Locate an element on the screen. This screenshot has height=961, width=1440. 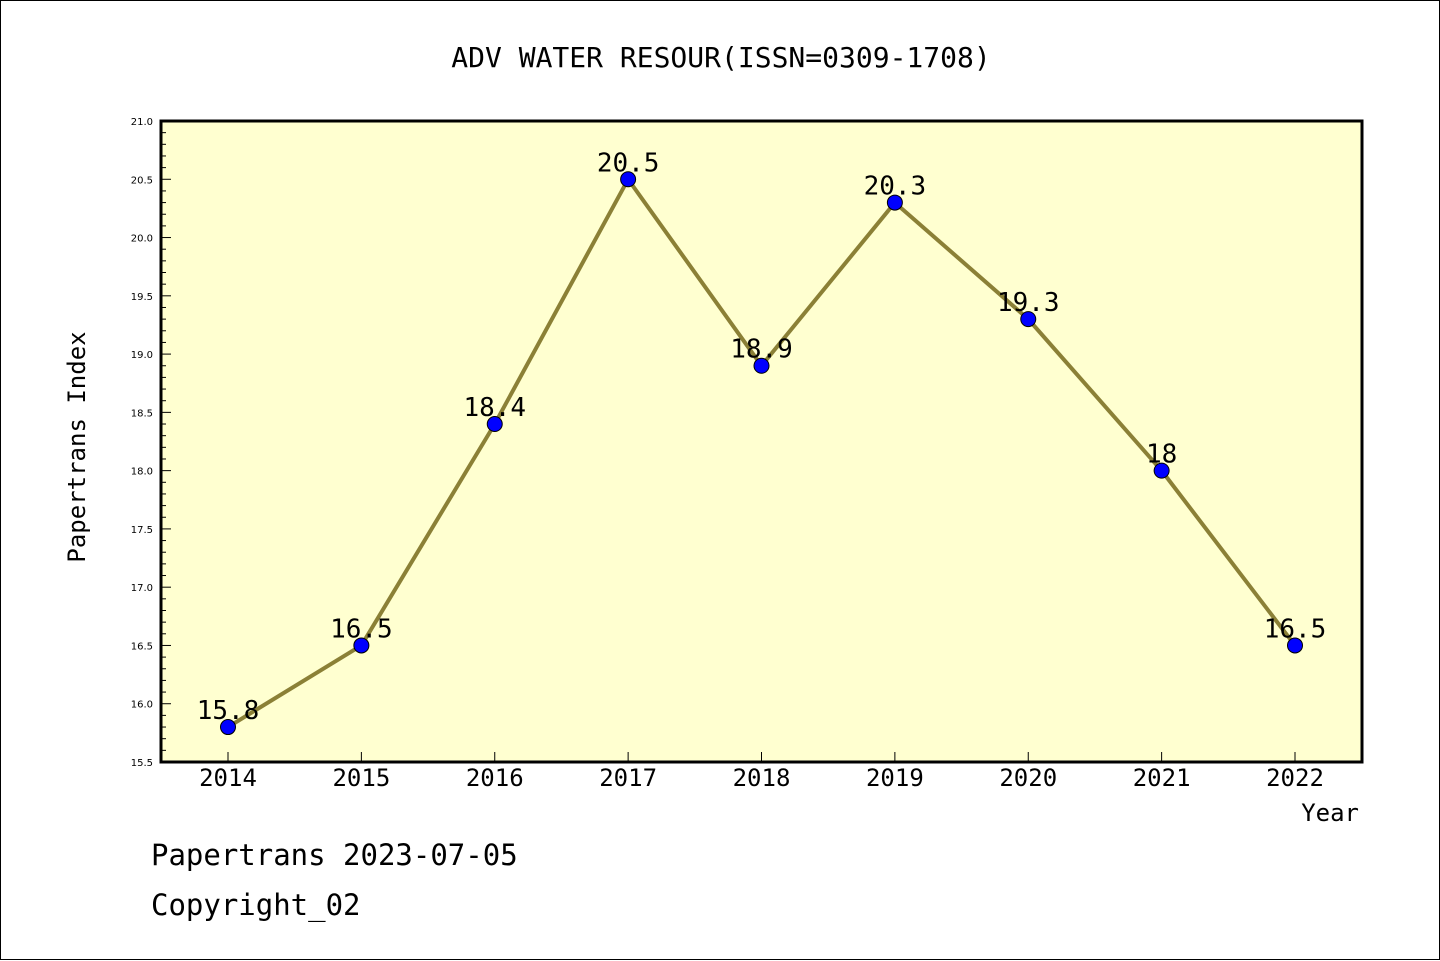
y-tick-label: 15.5 is located at coordinates (142, 763).